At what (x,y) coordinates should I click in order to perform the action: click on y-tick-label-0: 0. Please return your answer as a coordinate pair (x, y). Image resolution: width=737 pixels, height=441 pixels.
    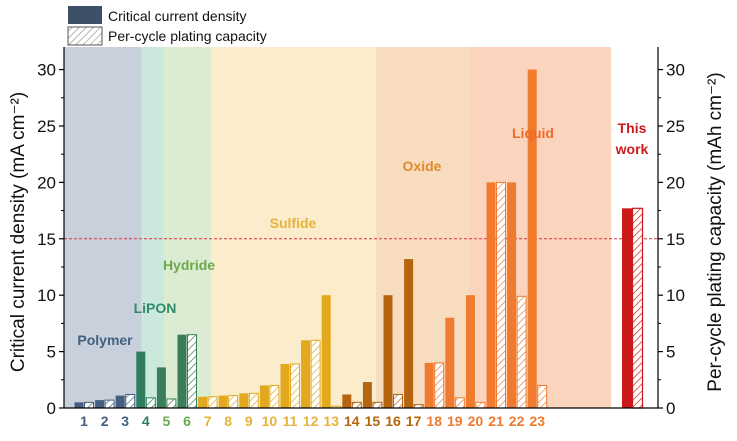
    Looking at the image, I should click on (51, 408).